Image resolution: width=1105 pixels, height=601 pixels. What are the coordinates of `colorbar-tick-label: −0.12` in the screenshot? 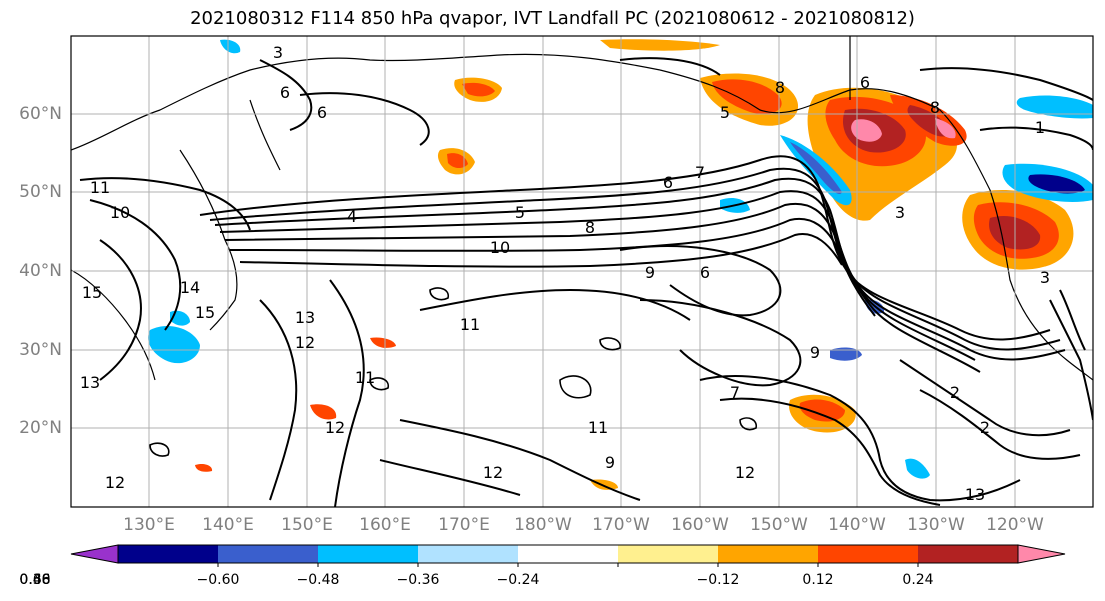 It's located at (718, 580).